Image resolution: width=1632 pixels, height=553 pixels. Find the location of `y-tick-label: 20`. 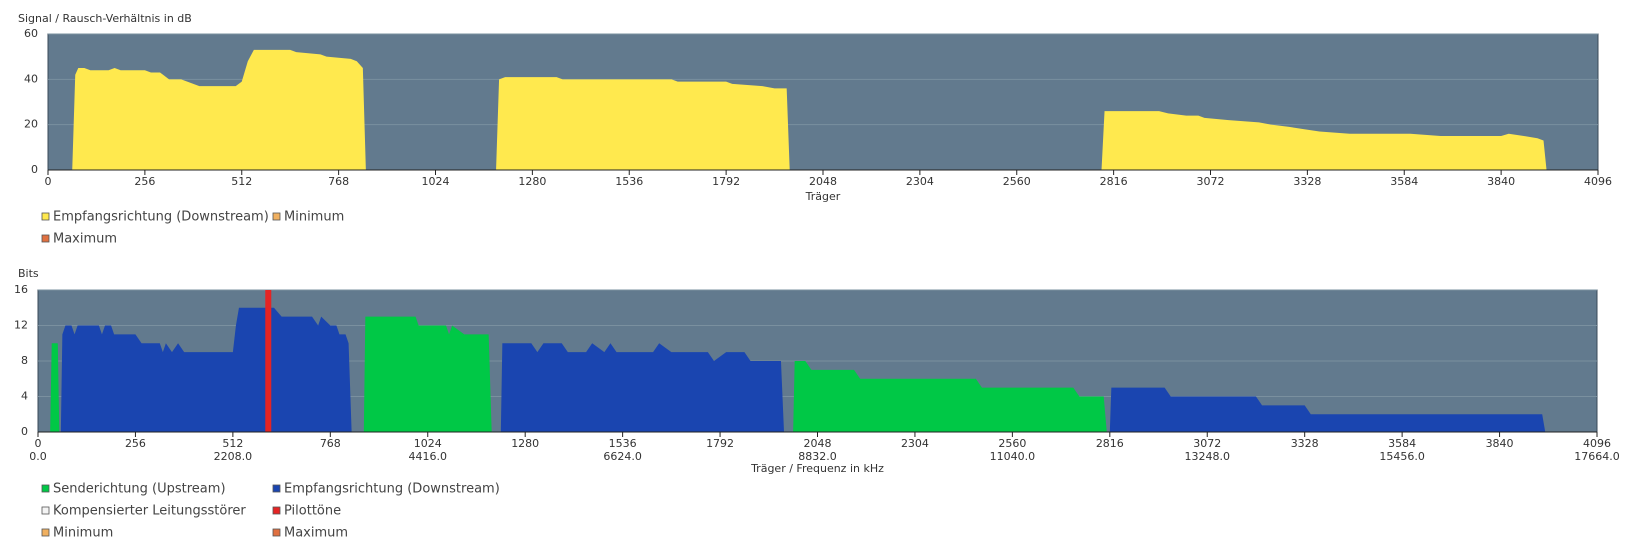

y-tick-label: 20 is located at coordinates (31, 124).